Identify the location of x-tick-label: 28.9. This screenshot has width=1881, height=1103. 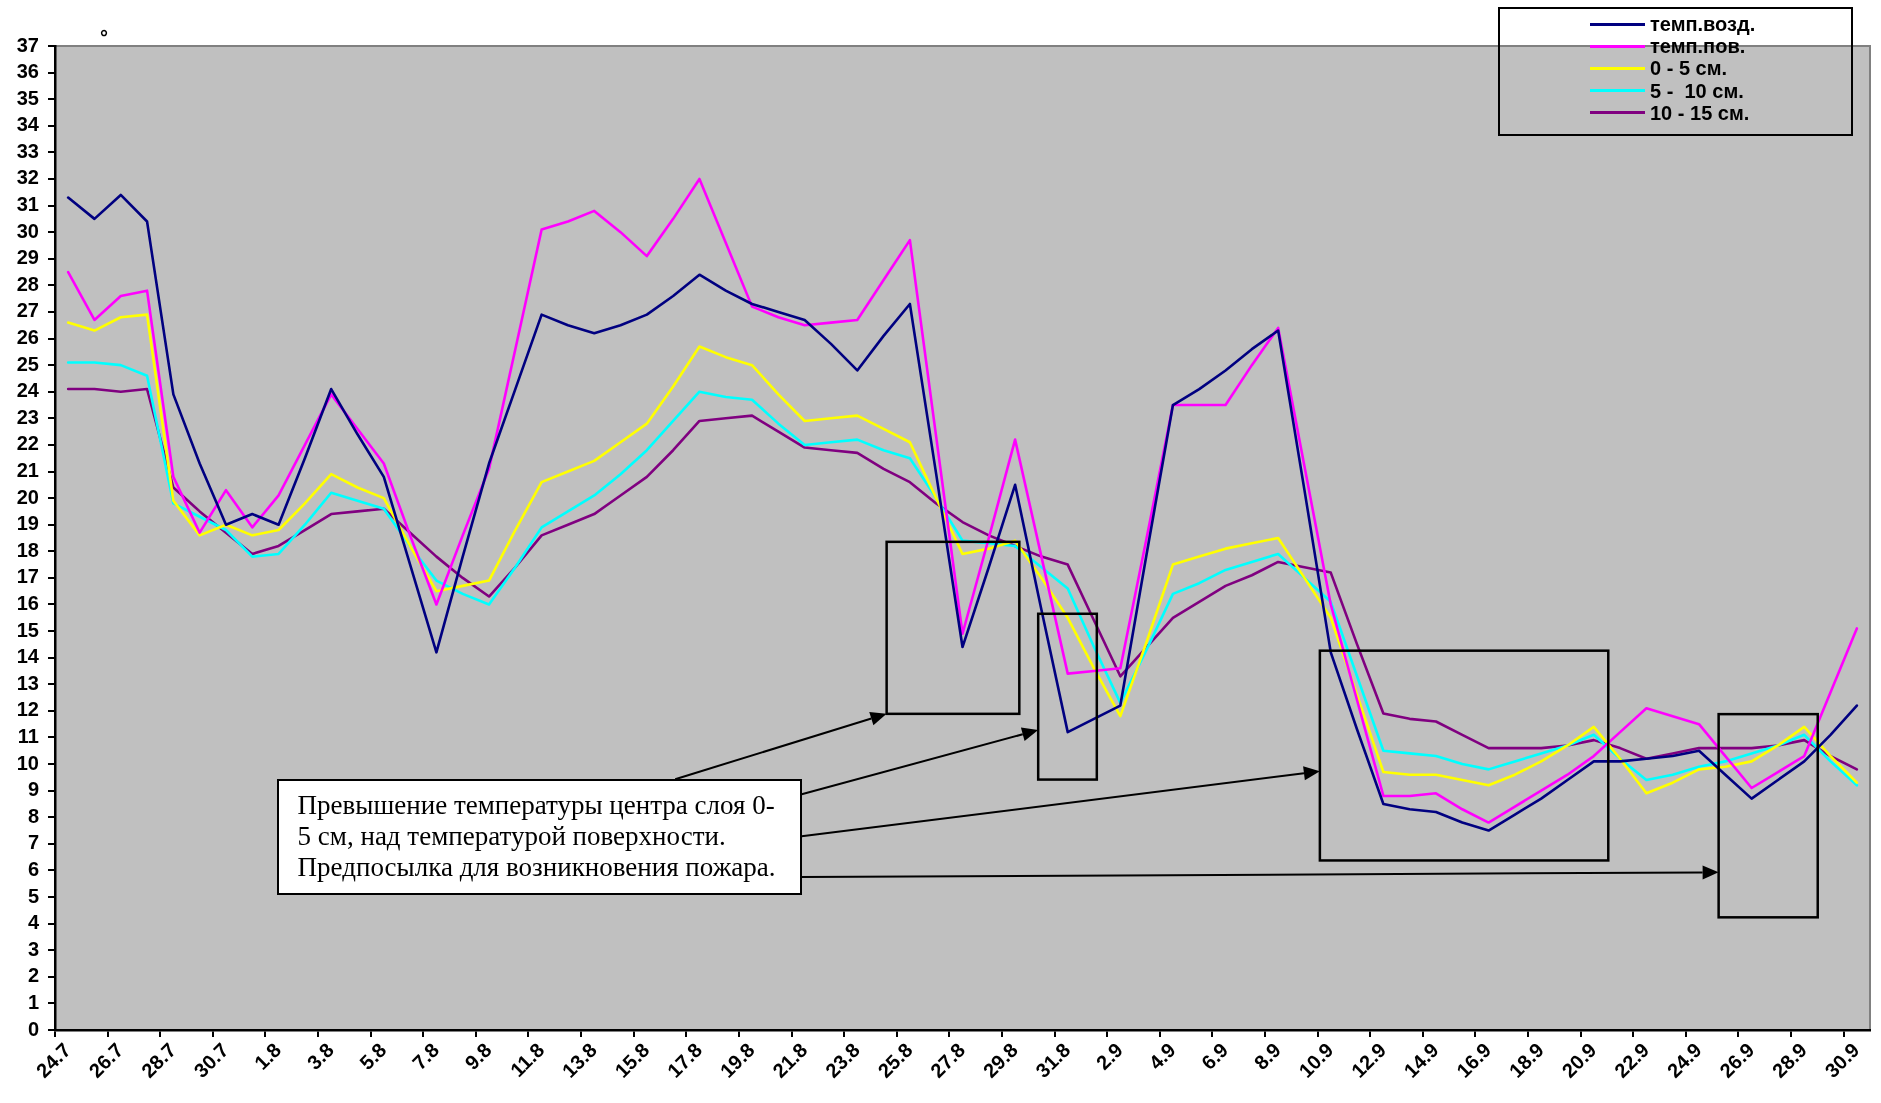
(1789, 1060).